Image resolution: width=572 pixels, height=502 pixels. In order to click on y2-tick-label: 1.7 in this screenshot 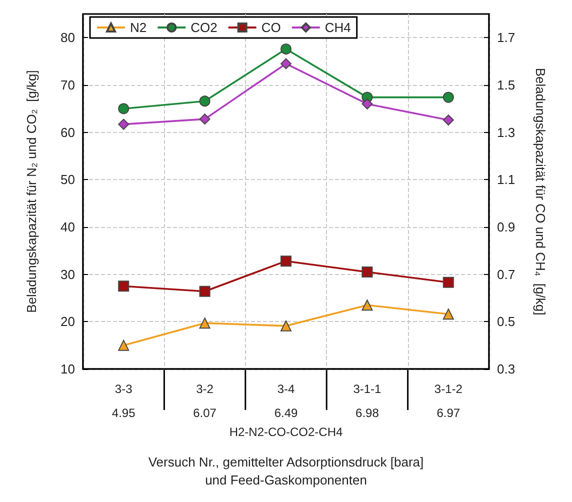, I will do `click(506, 38)`.